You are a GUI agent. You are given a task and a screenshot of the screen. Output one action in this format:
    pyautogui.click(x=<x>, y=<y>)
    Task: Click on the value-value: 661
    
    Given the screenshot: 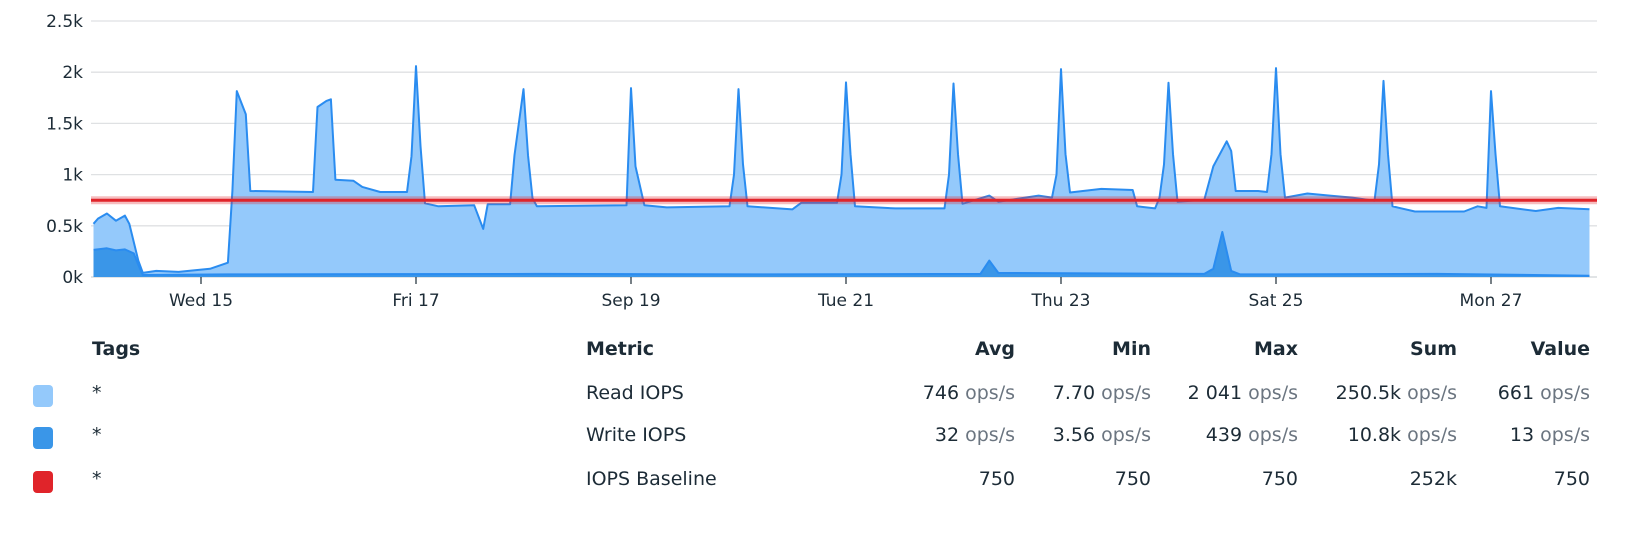 What is the action you would take?
    pyautogui.click(x=1516, y=393)
    